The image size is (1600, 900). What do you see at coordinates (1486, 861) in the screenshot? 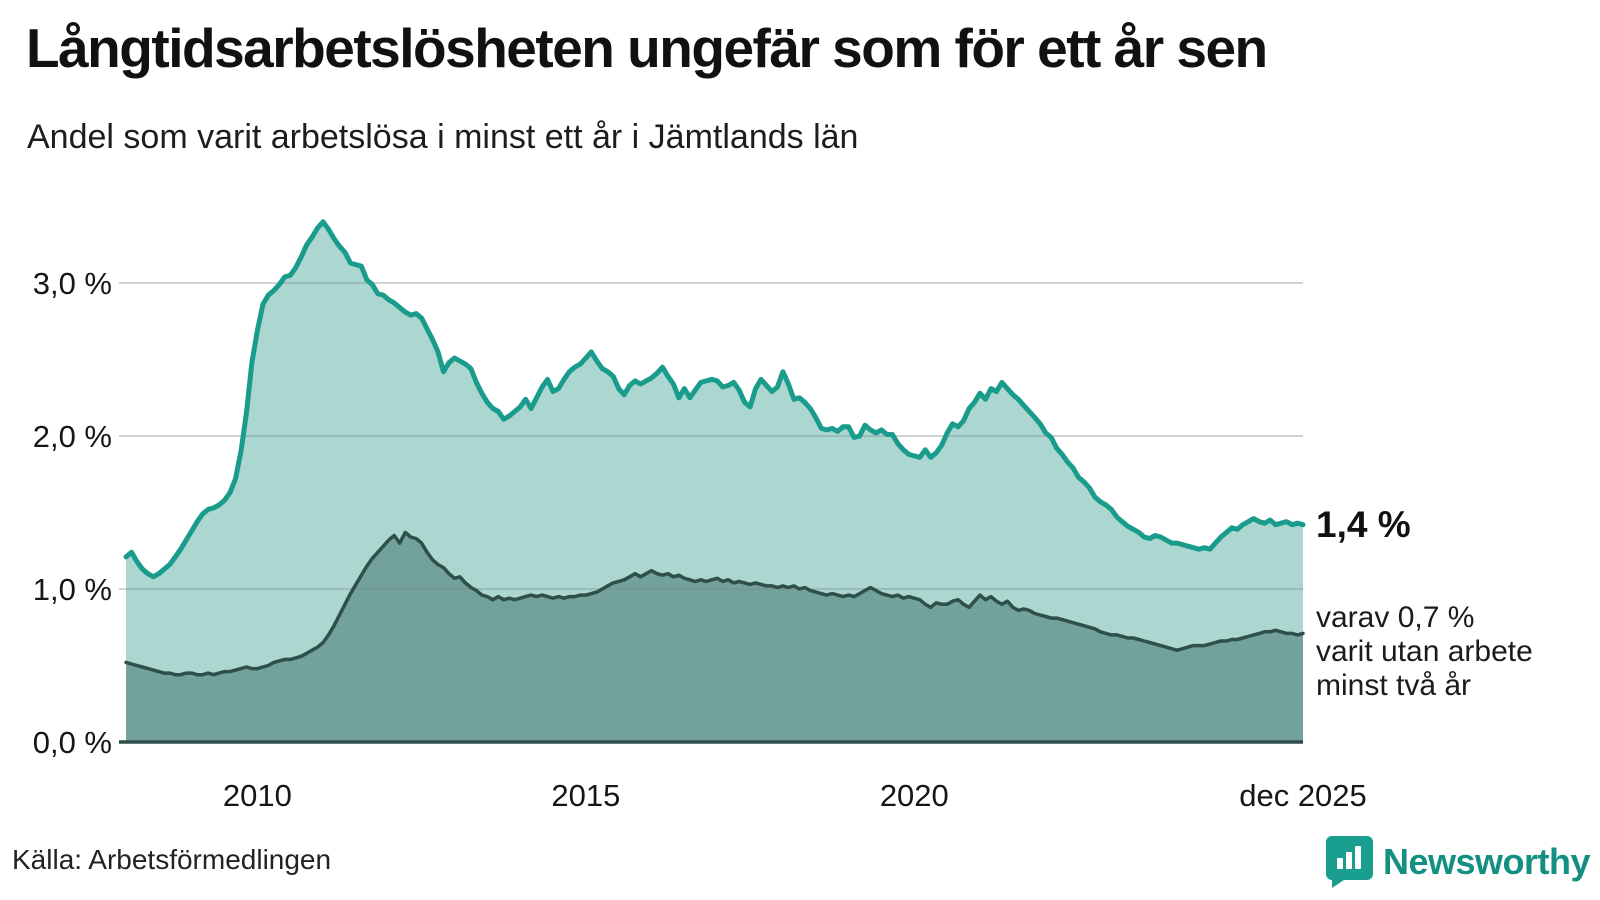
I see `newsworthy-wordmark: Newsworthy` at bounding box center [1486, 861].